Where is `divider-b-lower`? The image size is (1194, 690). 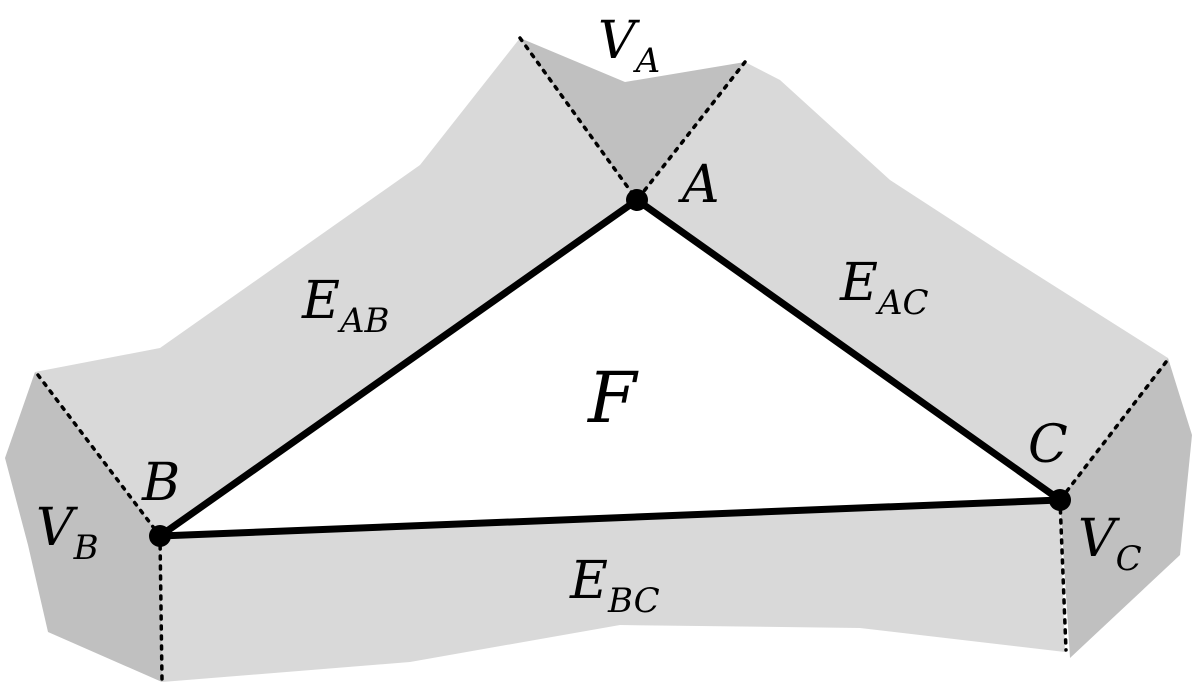 divider-b-lower is located at coordinates (161, 608).